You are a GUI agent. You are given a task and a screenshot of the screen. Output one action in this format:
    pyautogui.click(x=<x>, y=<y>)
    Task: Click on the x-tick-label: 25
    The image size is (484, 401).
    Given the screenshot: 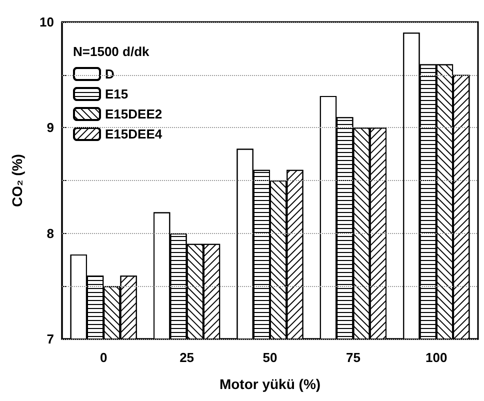 What is the action you would take?
    pyautogui.click(x=187, y=357)
    